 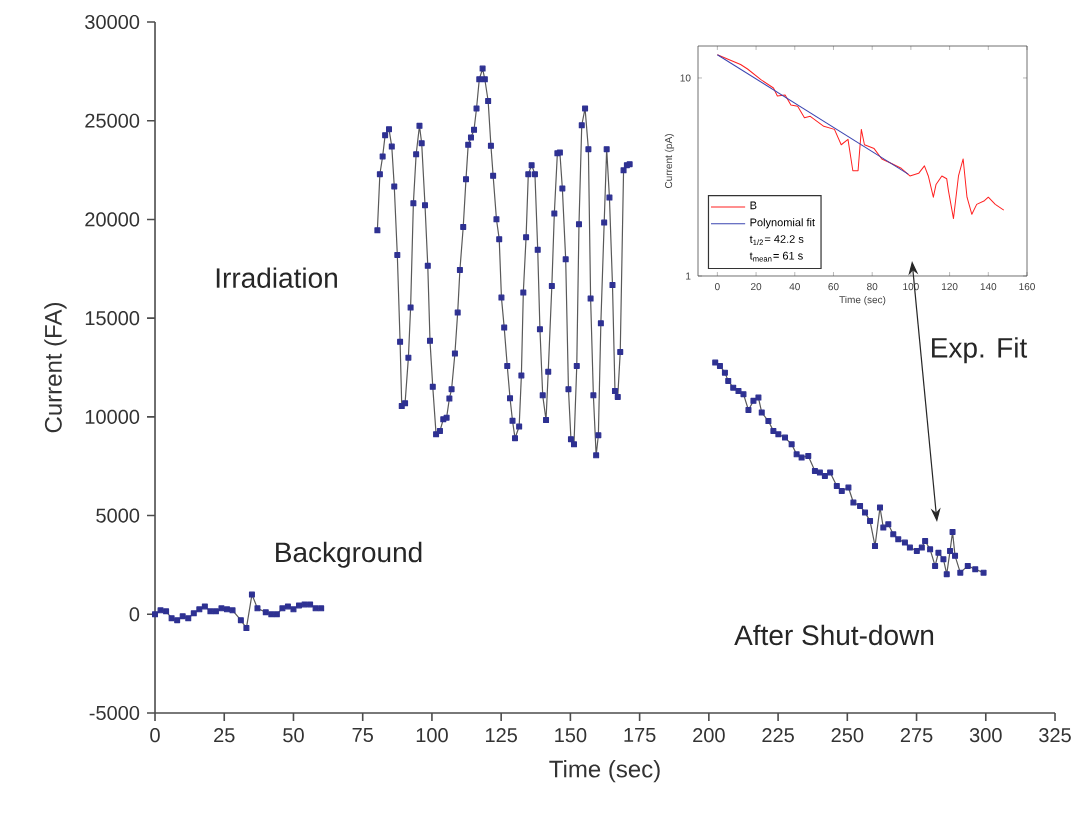 What do you see at coordinates (118, 515) in the screenshot?
I see `y-tick-label: 5000` at bounding box center [118, 515].